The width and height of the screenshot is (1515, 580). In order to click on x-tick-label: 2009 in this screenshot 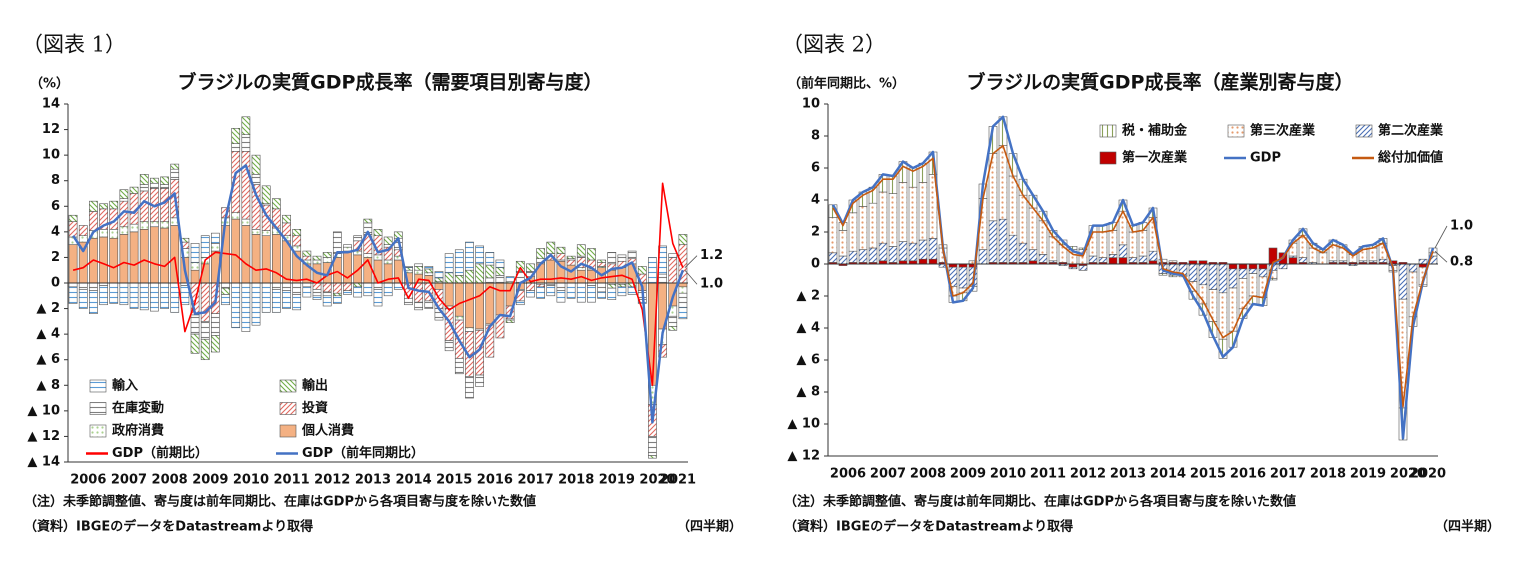, I will do `click(210, 480)`.